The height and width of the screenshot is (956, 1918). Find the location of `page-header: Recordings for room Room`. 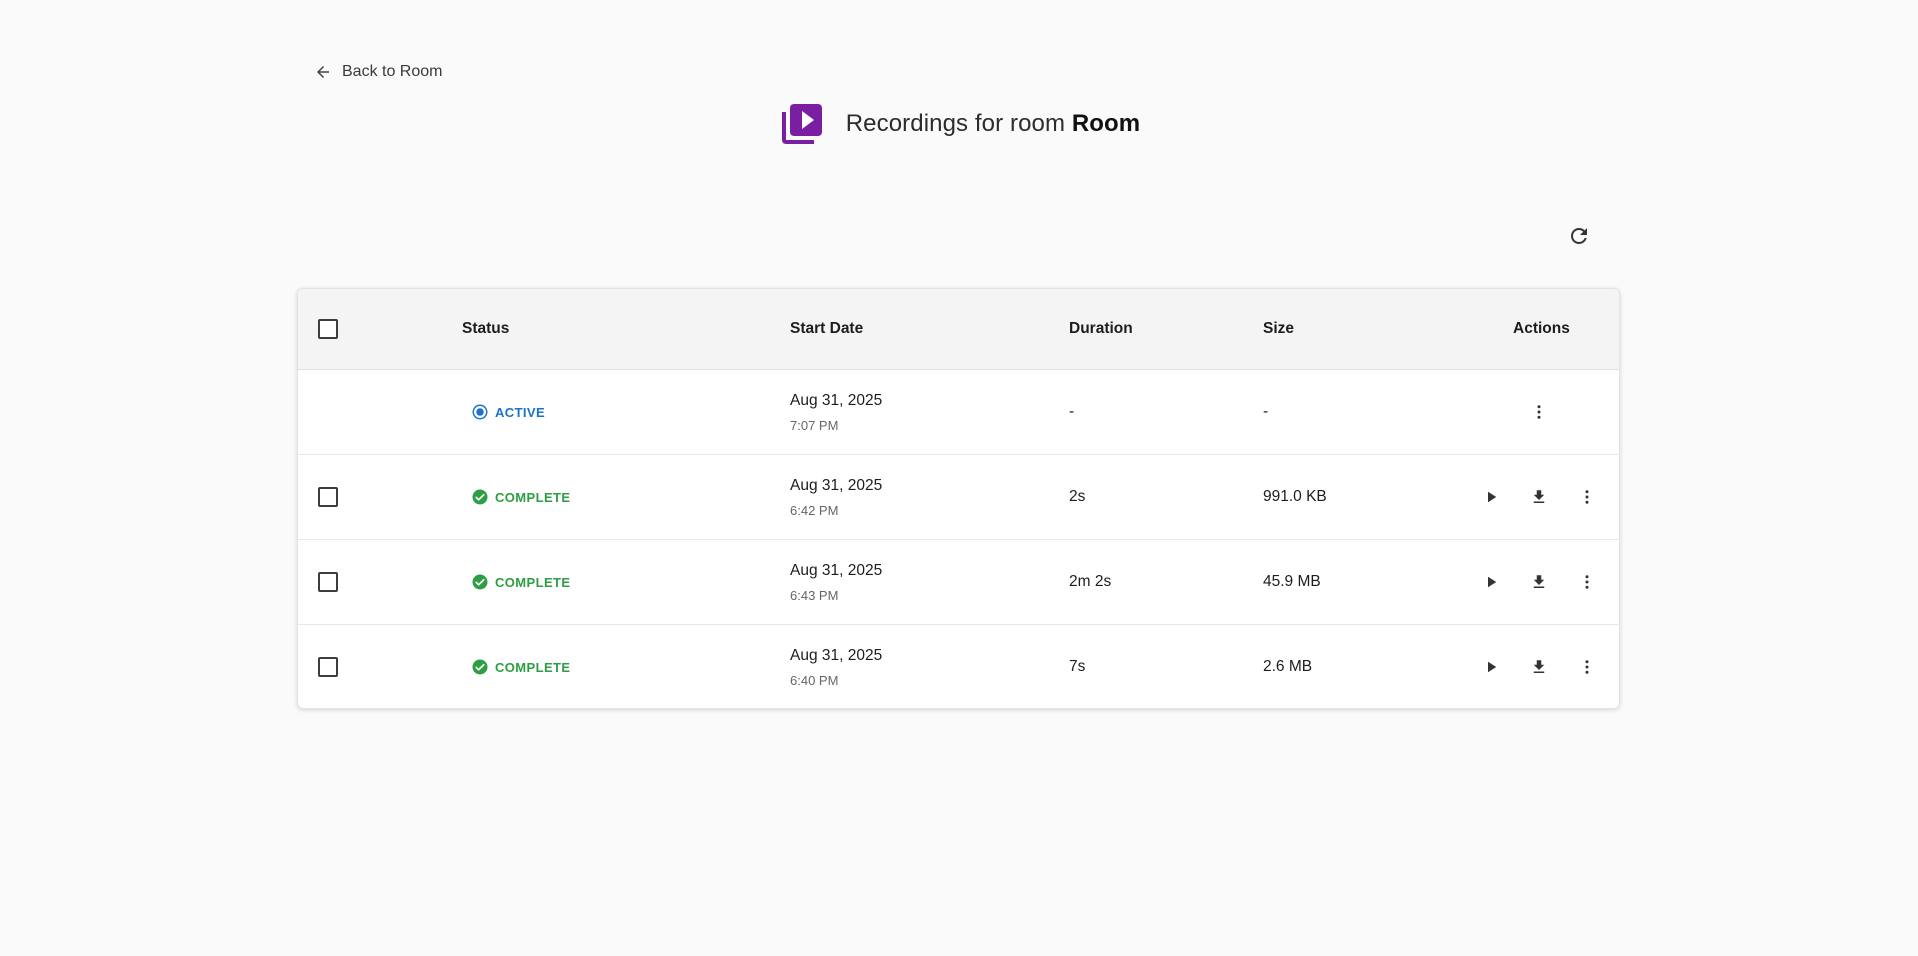

page-header: Recordings for room Room is located at coordinates (959, 124).